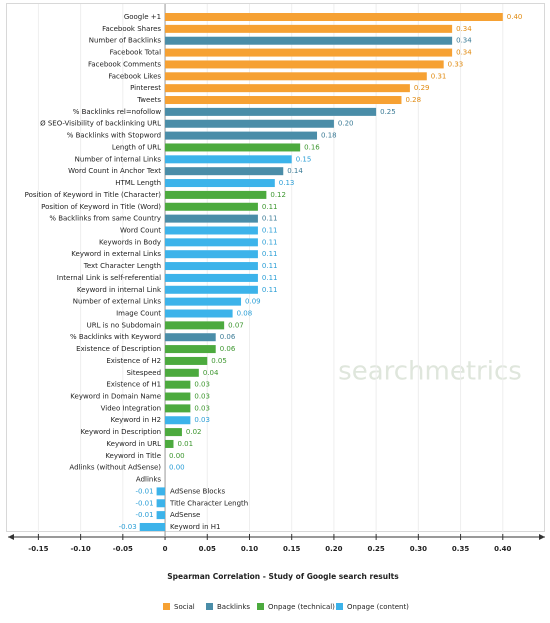  What do you see at coordinates (133, 456) in the screenshot?
I see `category-label: Keyword in Title` at bounding box center [133, 456].